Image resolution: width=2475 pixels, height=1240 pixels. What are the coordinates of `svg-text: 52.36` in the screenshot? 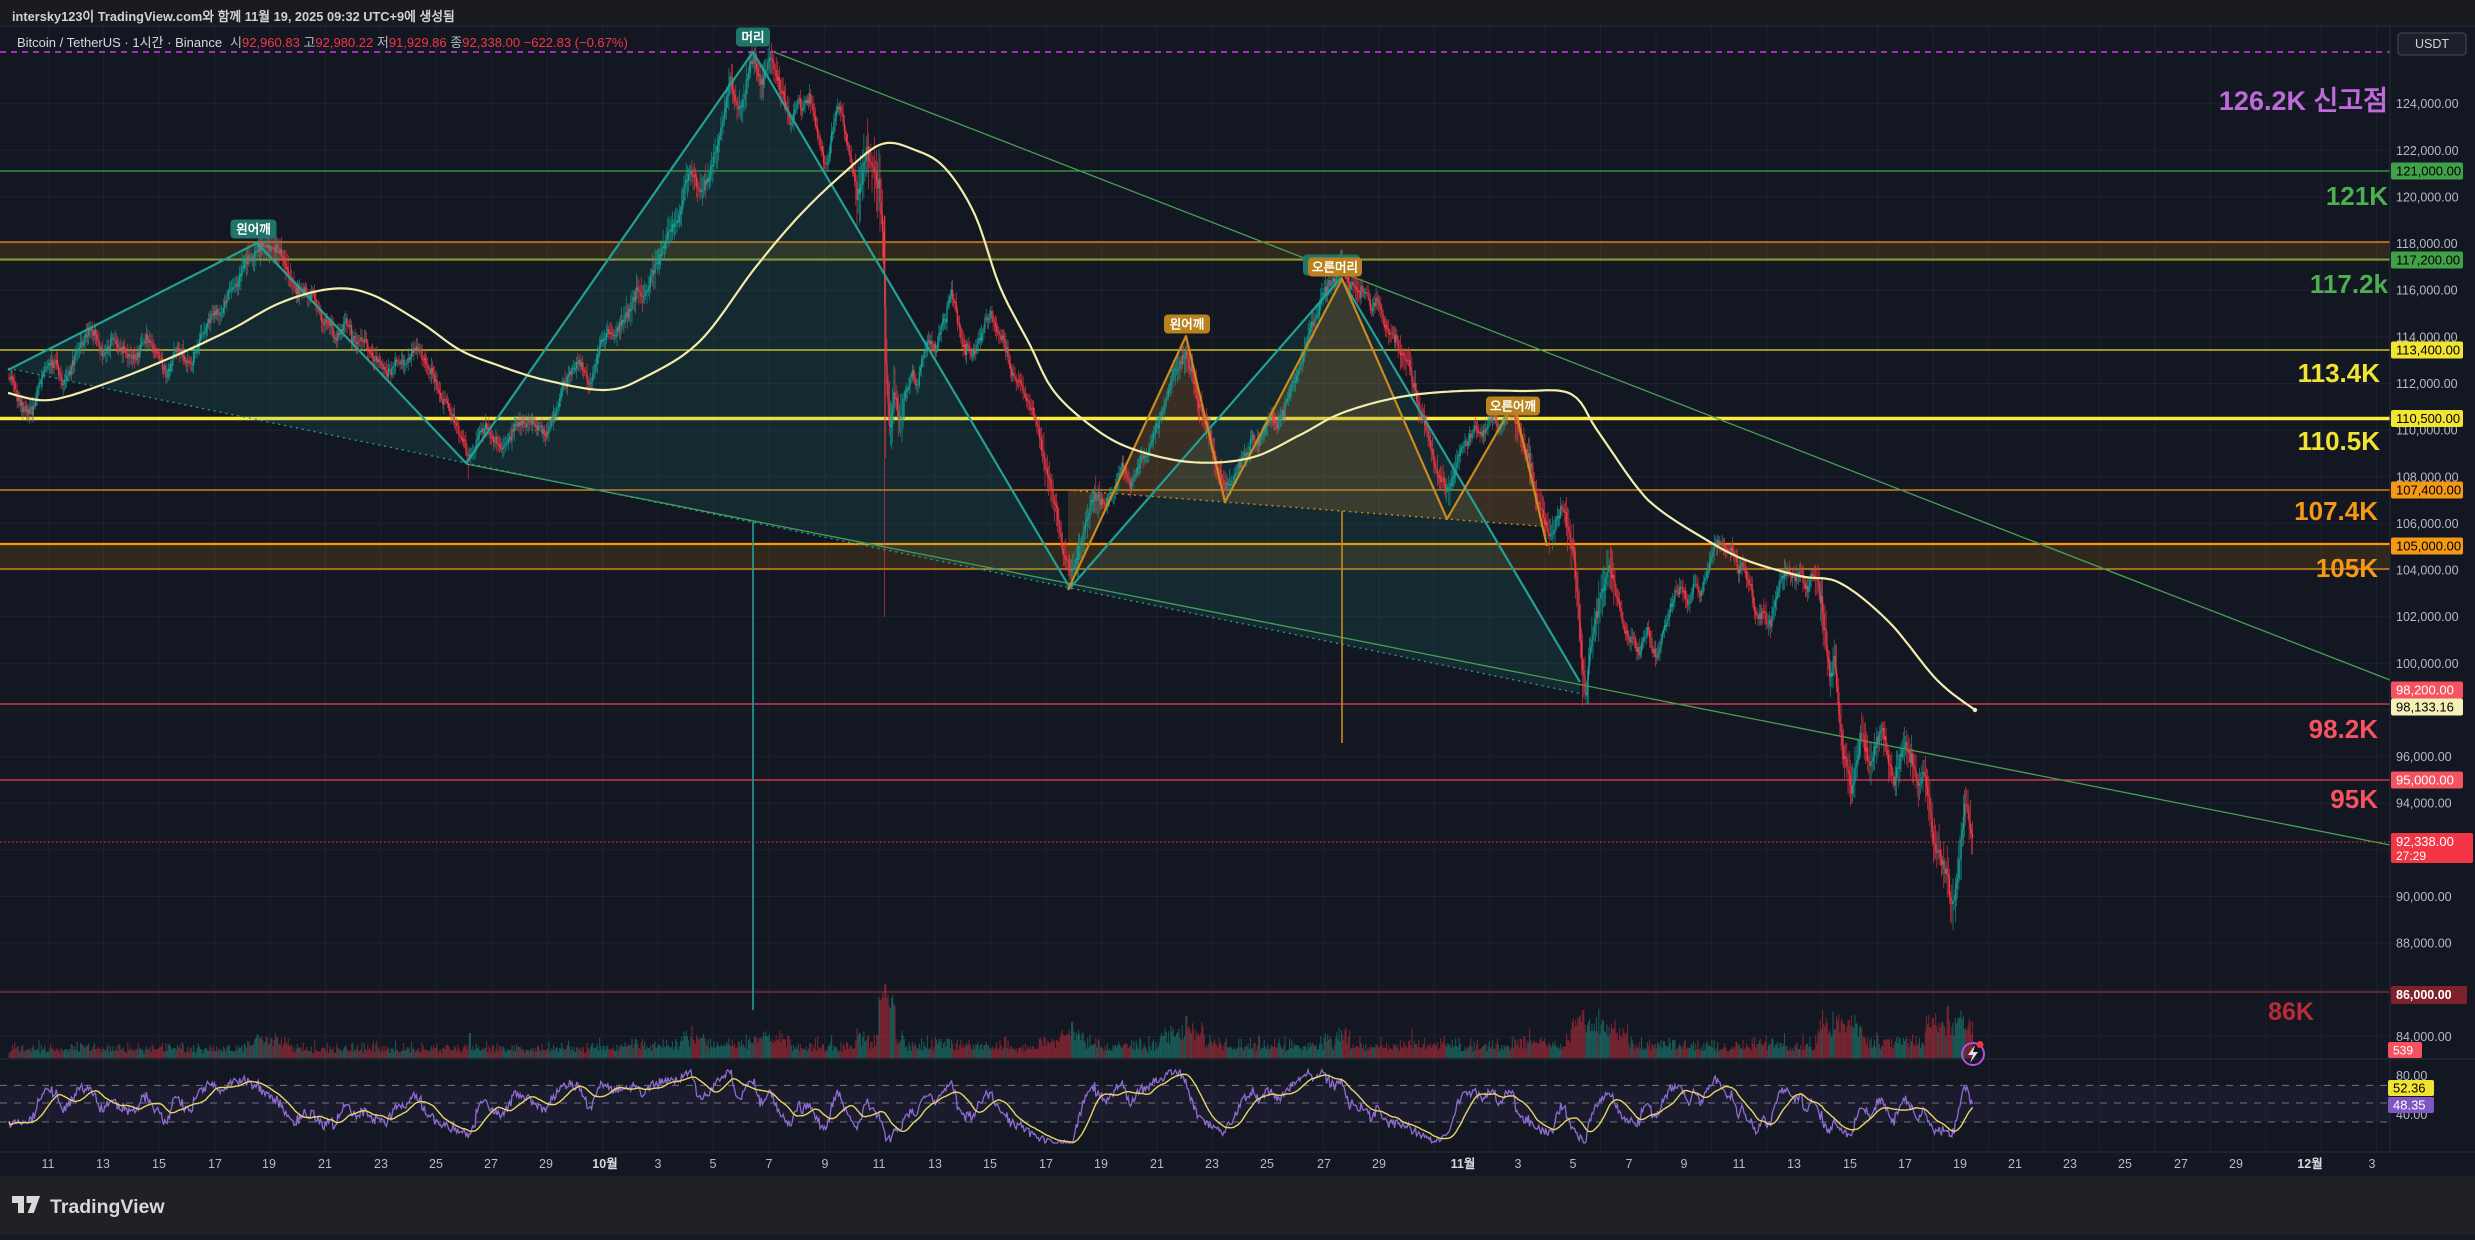 It's located at (2409, 1088).